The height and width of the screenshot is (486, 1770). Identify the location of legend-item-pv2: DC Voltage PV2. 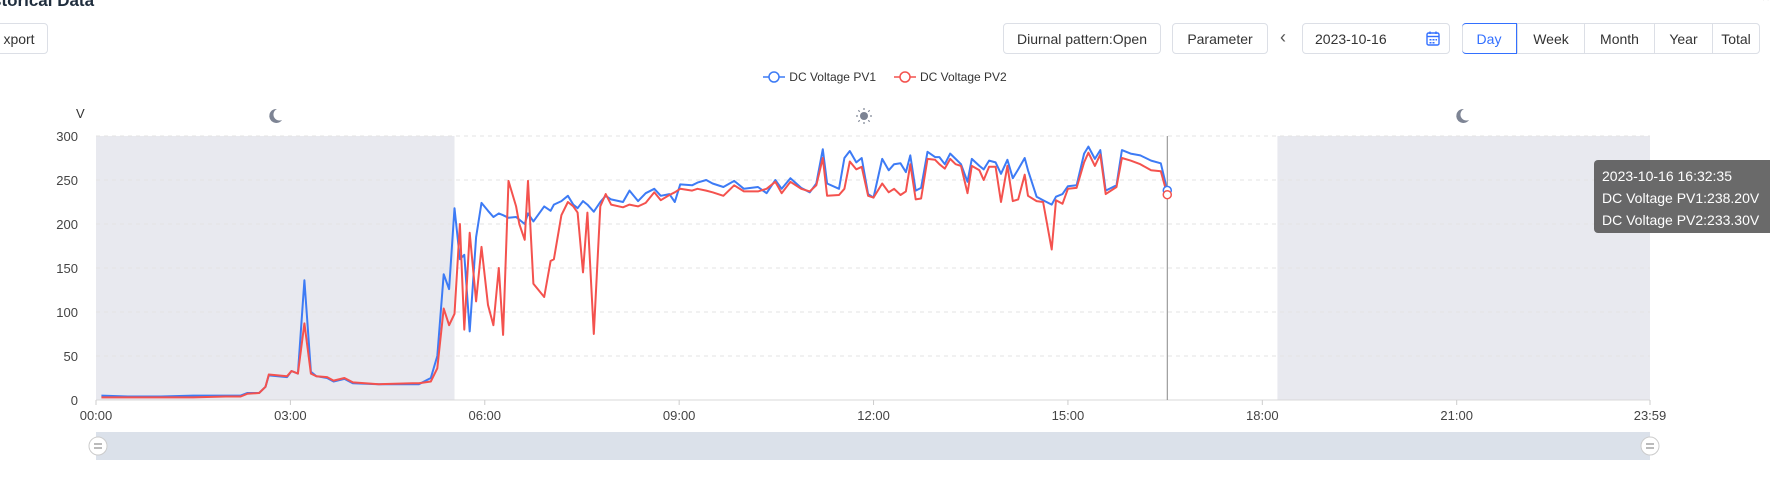
(950, 77).